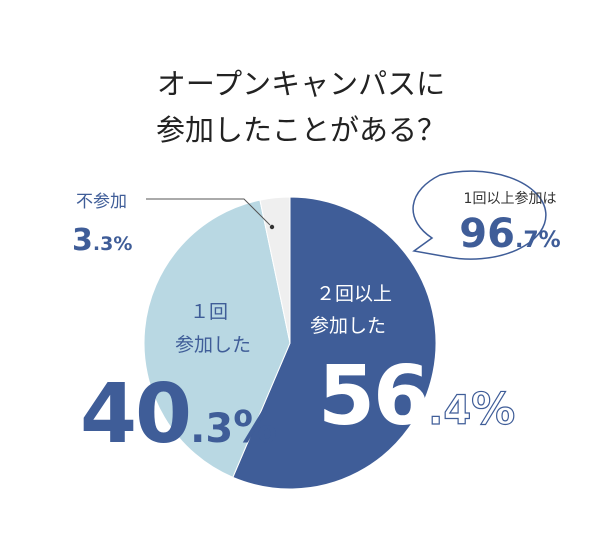 Image resolution: width=602 pixels, height=553 pixels. What do you see at coordinates (209, 312) in the screenshot?
I see `slice-label-once-line-1: １回` at bounding box center [209, 312].